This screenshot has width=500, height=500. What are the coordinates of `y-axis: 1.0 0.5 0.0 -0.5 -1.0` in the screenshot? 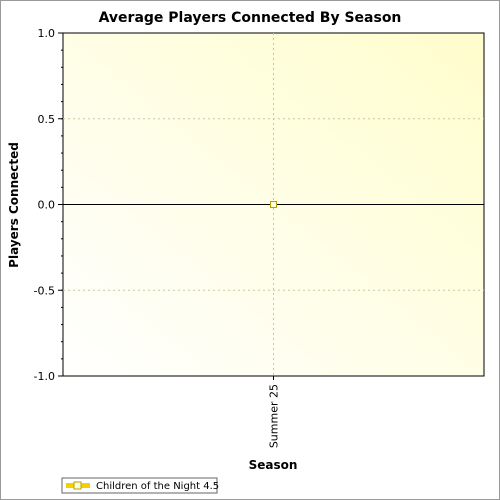 It's located at (48, 205).